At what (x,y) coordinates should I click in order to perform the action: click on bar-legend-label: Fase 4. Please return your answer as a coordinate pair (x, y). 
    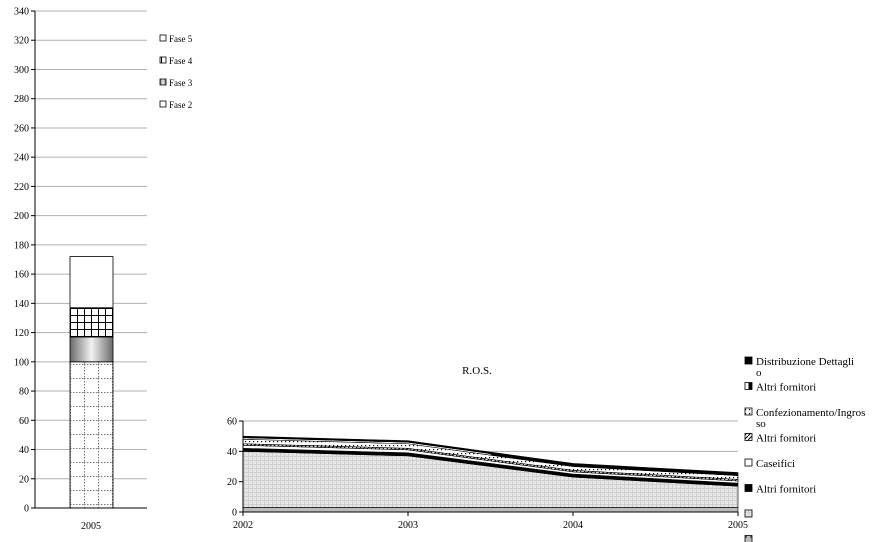
    Looking at the image, I should click on (181, 61).